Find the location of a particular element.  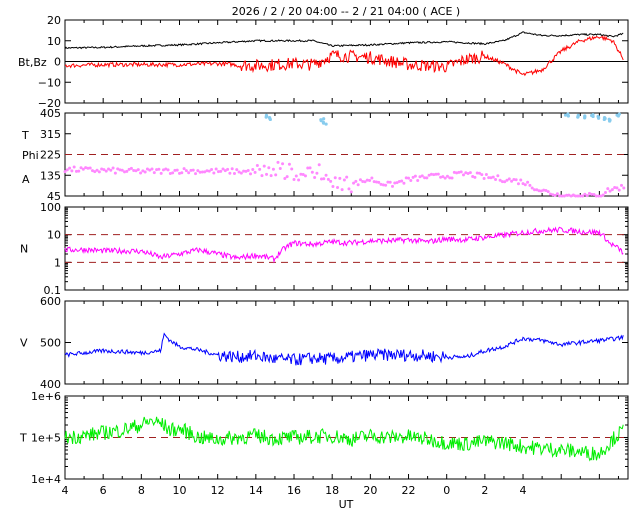

series-line-v is located at coordinates (344, 349).